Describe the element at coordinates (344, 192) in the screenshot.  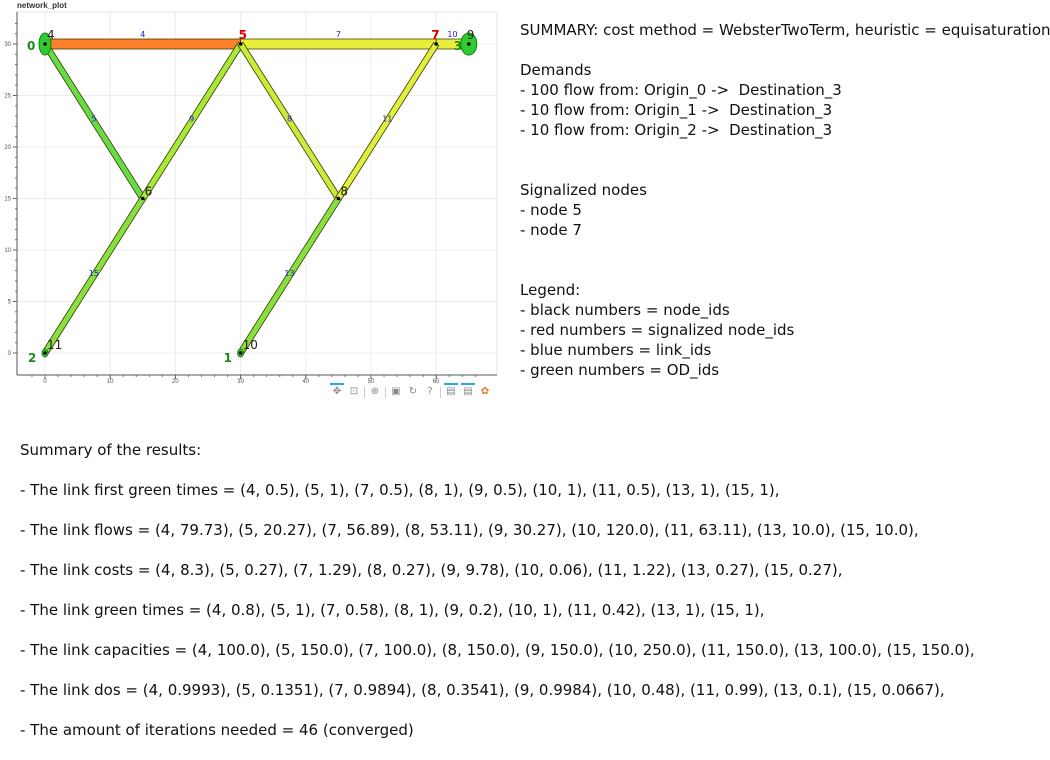
I see `node-id-label: 8` at that location.